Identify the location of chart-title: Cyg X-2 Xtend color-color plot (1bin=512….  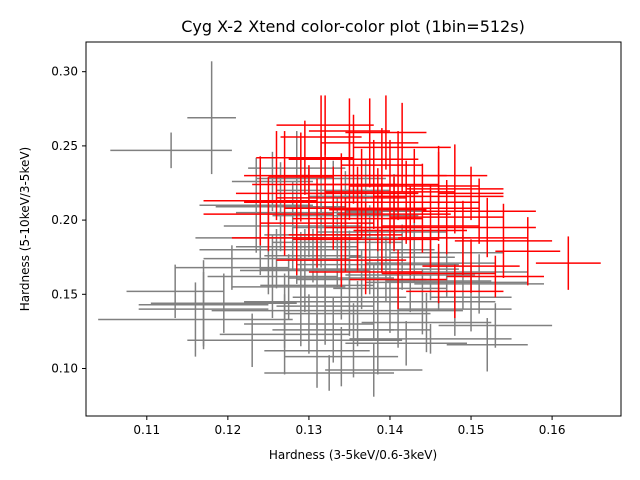
(353, 26).